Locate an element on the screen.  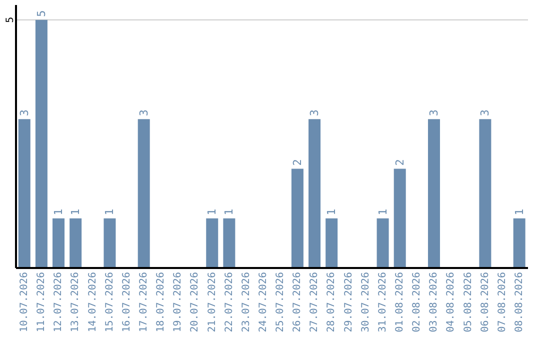
x-tick-label: 08.08.2026 is located at coordinates (519, 302).